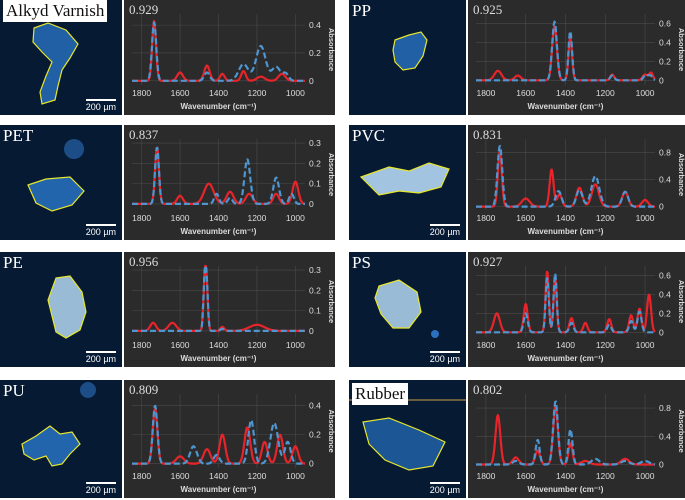 The height and width of the screenshot is (500, 685). Describe the element at coordinates (407, 439) in the screenshot. I see `particle-image: Rubber 200 µm` at that location.